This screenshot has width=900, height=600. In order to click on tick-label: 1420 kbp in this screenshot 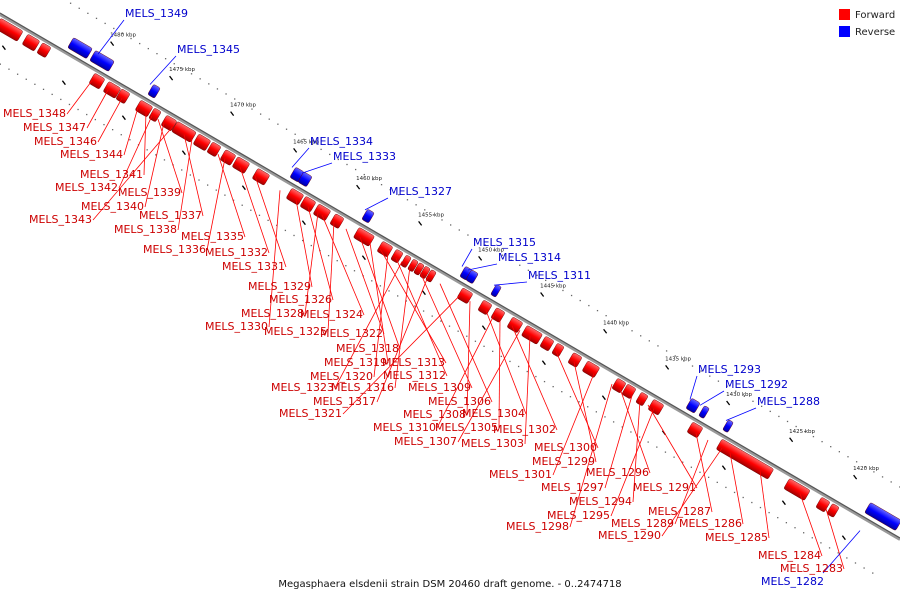, I will do `click(866, 469)`.